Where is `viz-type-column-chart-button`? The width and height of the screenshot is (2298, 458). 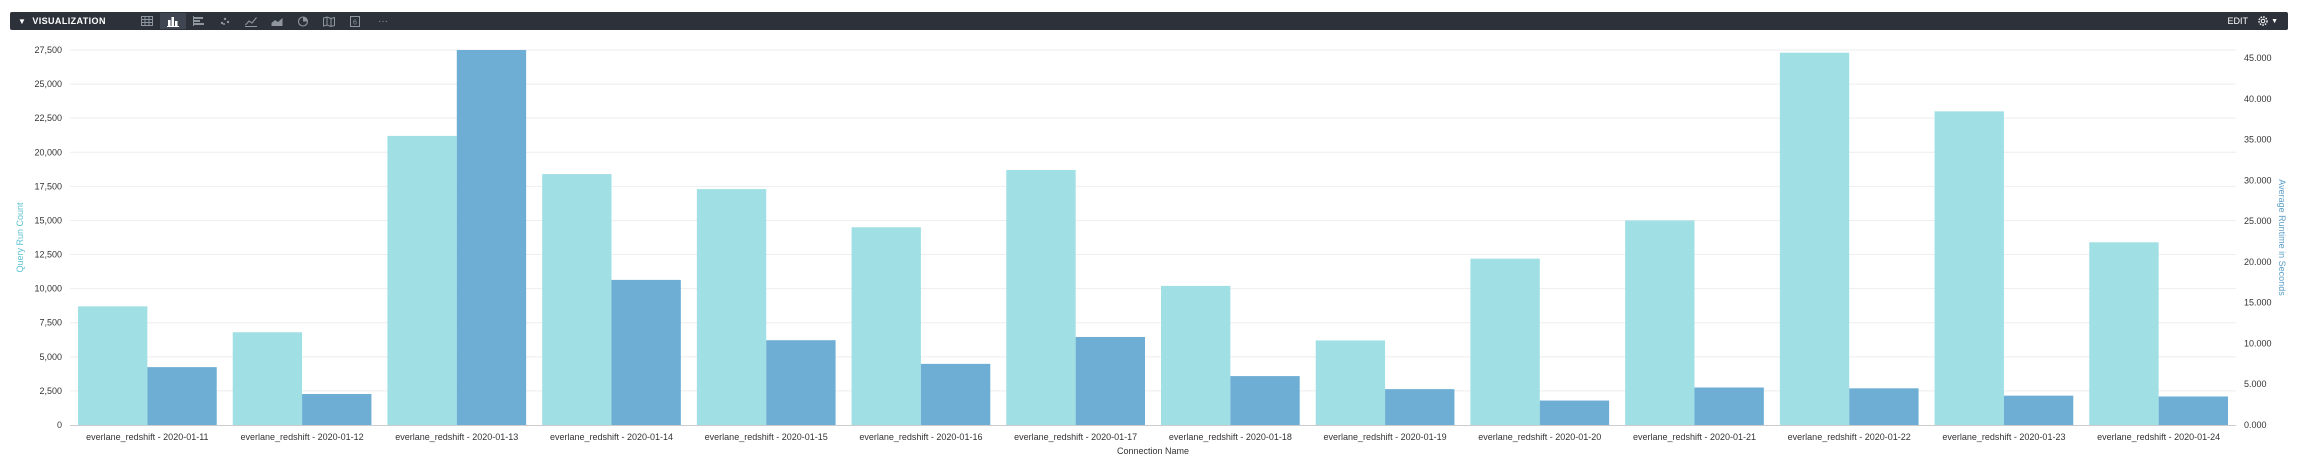 viz-type-column-chart-button is located at coordinates (173, 21).